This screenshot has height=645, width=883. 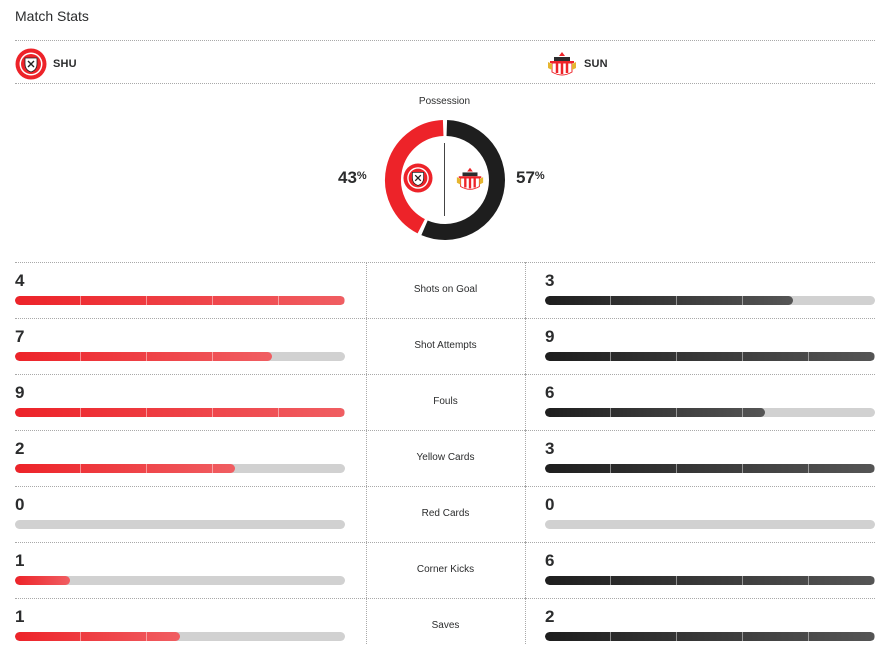 What do you see at coordinates (596, 64) in the screenshot?
I see `away-team-abbr: SUN` at bounding box center [596, 64].